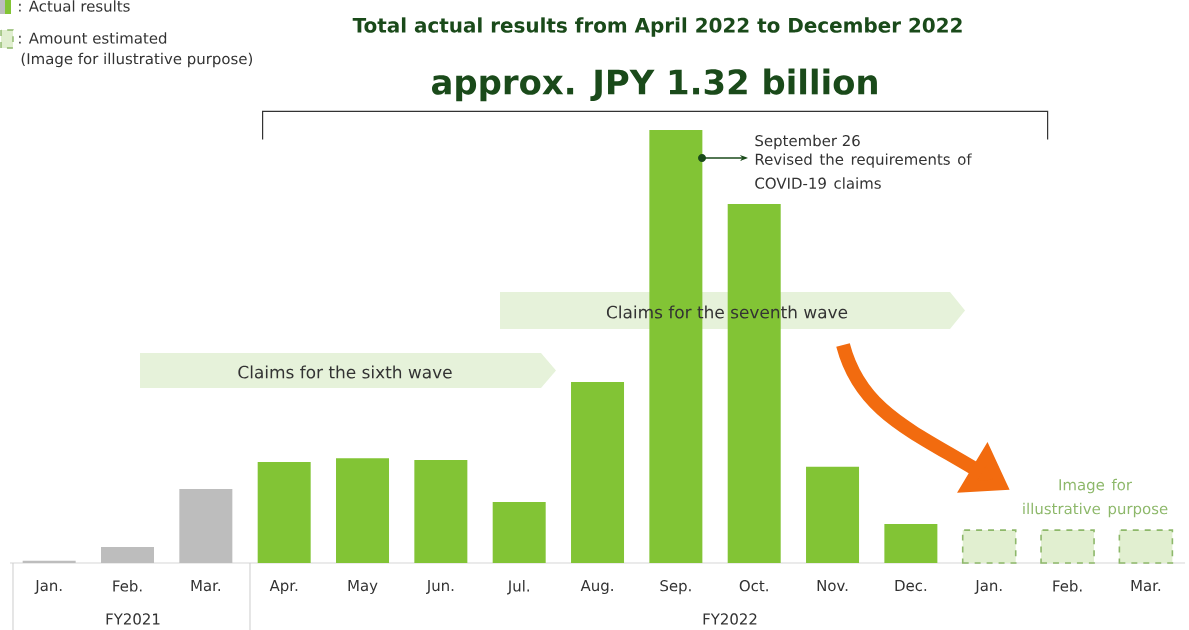  Describe the element at coordinates (363, 587) in the screenshot. I see `x-tick-label: May` at that location.